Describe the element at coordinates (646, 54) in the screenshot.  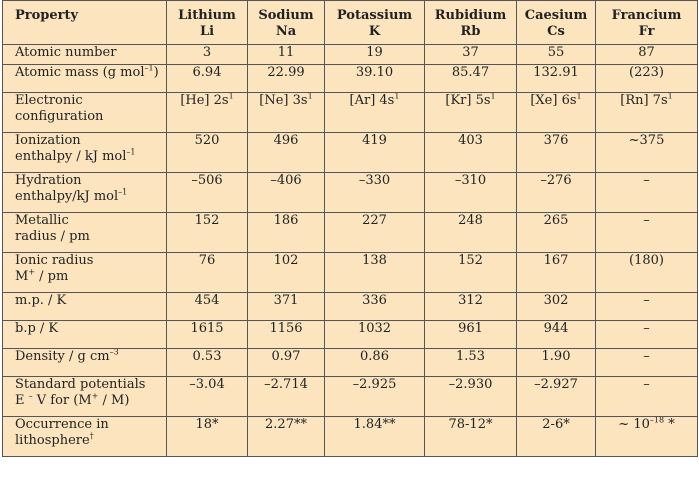
I see `cell-value: 87` at that location.